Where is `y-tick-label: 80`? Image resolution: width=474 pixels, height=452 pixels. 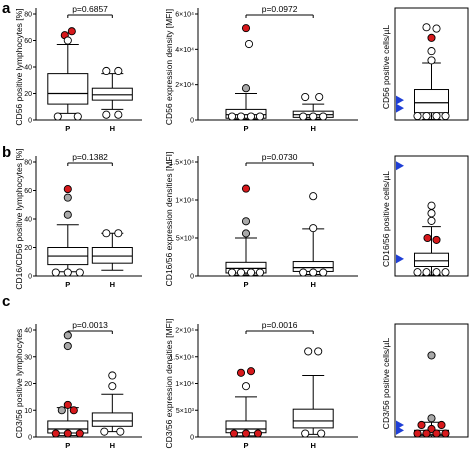
y-tick-label: 80 is located at coordinates (28, 15).